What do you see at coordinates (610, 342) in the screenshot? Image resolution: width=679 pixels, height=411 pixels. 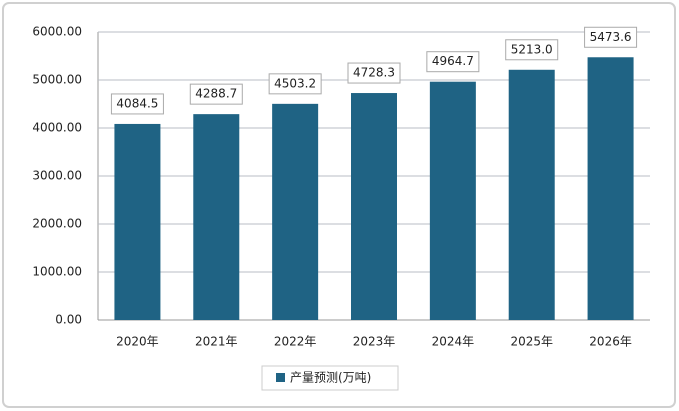 I see `x-tick-label: 2026年` at bounding box center [610, 342].